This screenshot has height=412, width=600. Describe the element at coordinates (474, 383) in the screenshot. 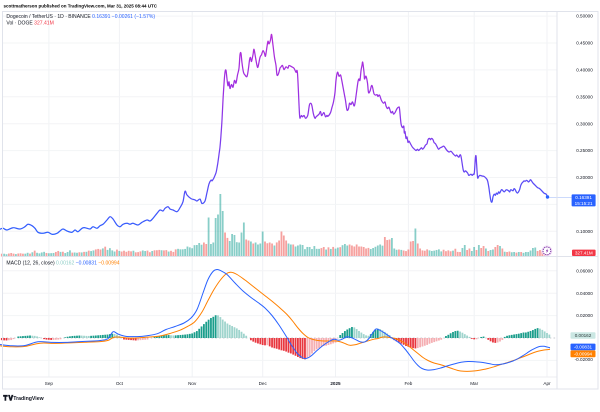

I see `svg-text: Mar` at that location.